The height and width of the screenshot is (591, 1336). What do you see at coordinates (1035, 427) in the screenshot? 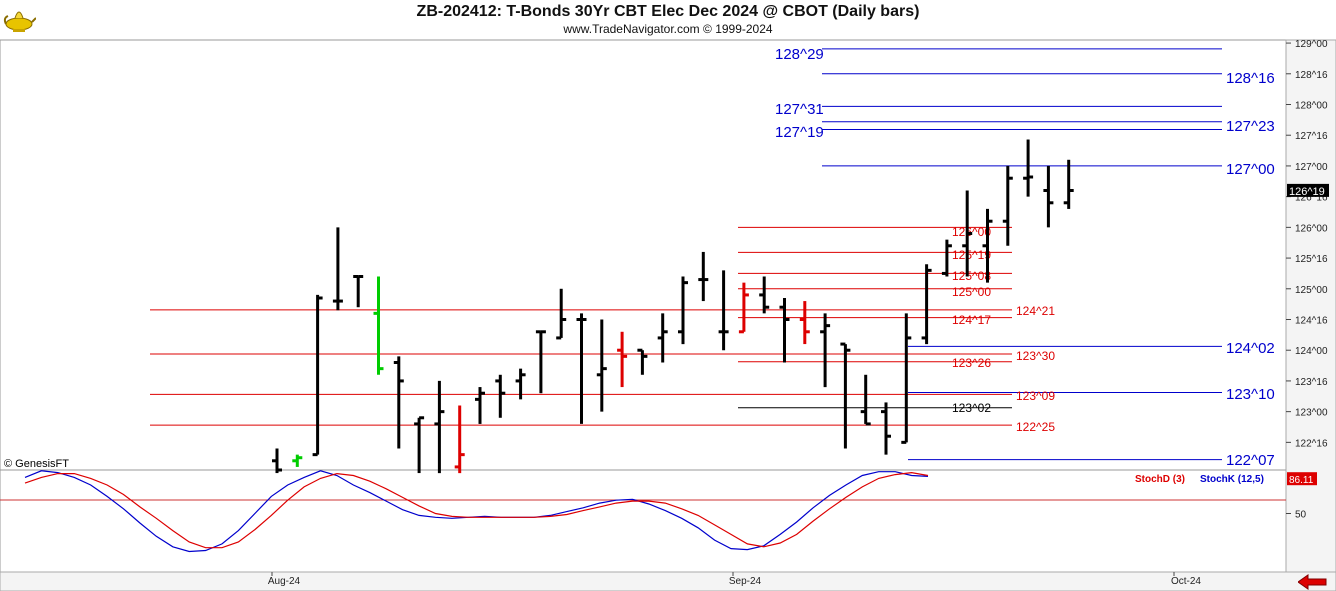
I see `level-label-122-25: 122^25` at bounding box center [1035, 427].